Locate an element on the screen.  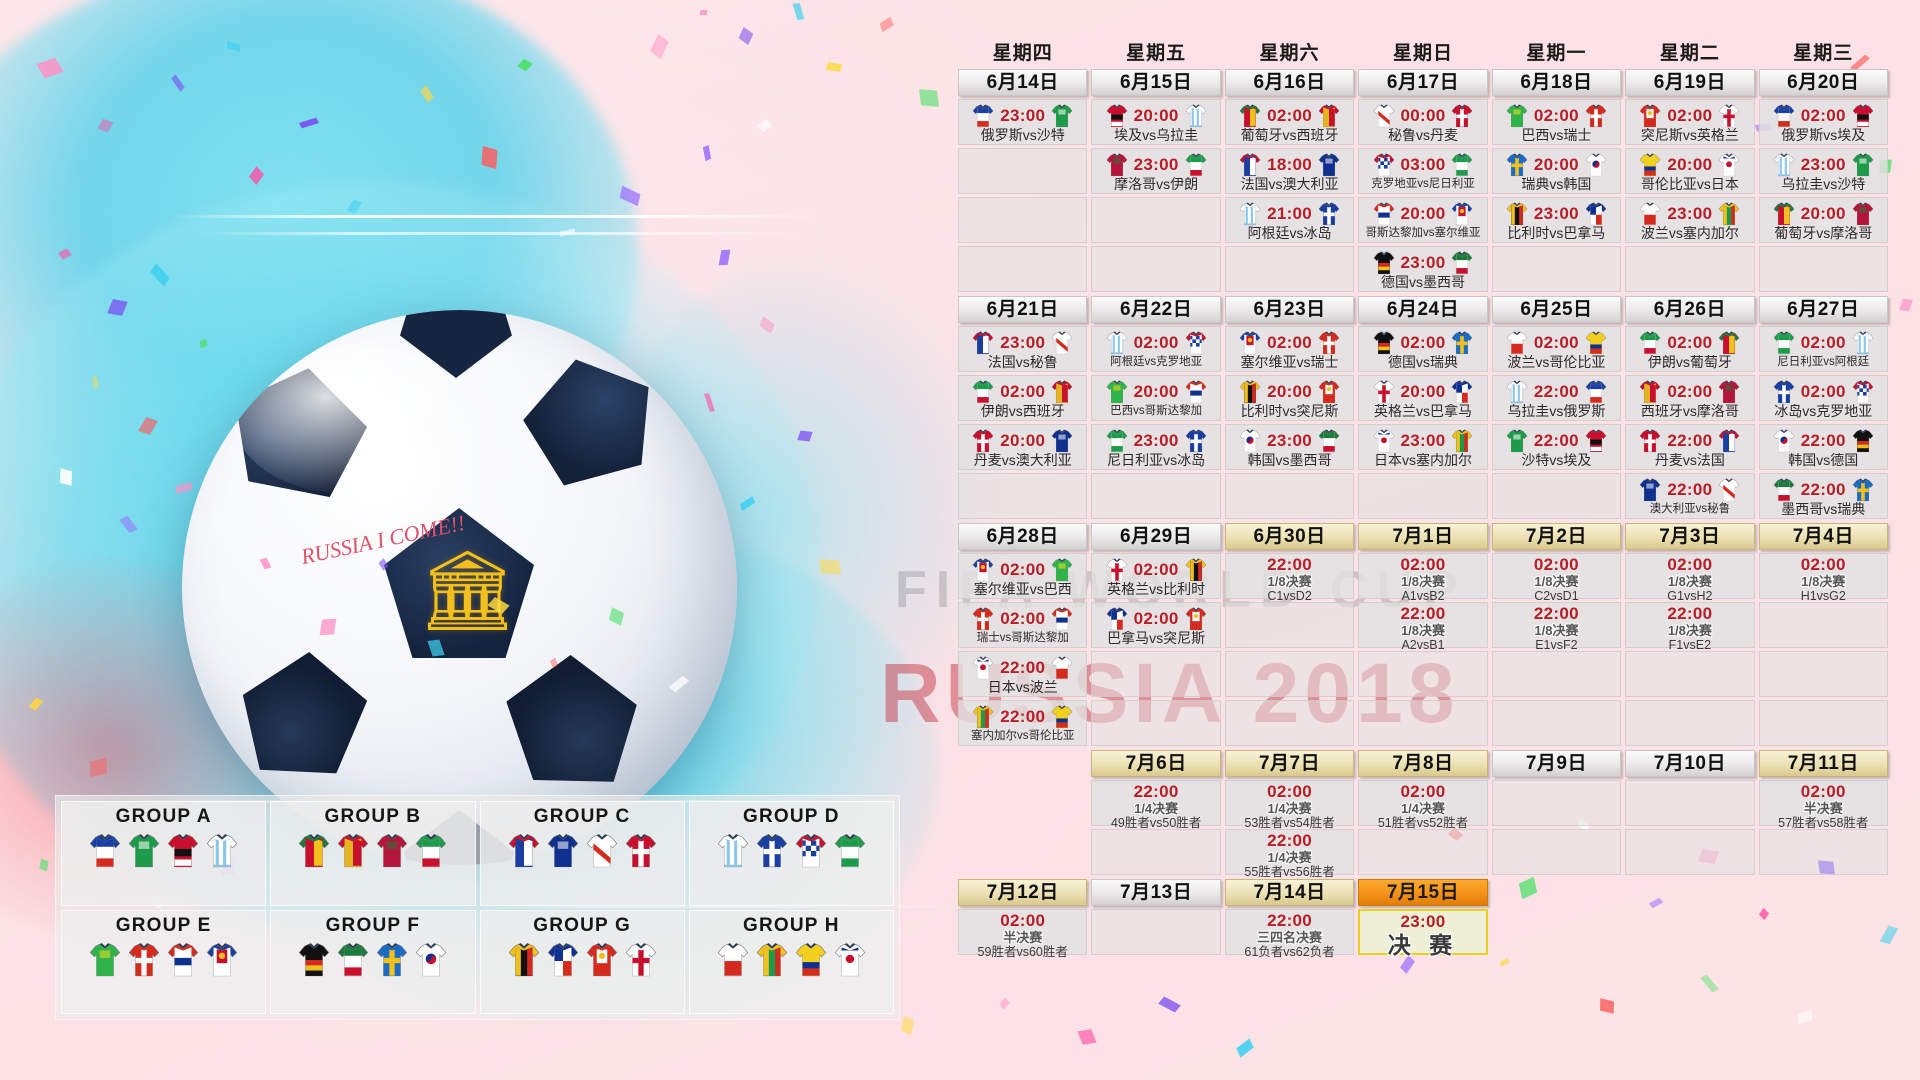
date-header-6月16日: 6月16日 is located at coordinates (1289, 82).